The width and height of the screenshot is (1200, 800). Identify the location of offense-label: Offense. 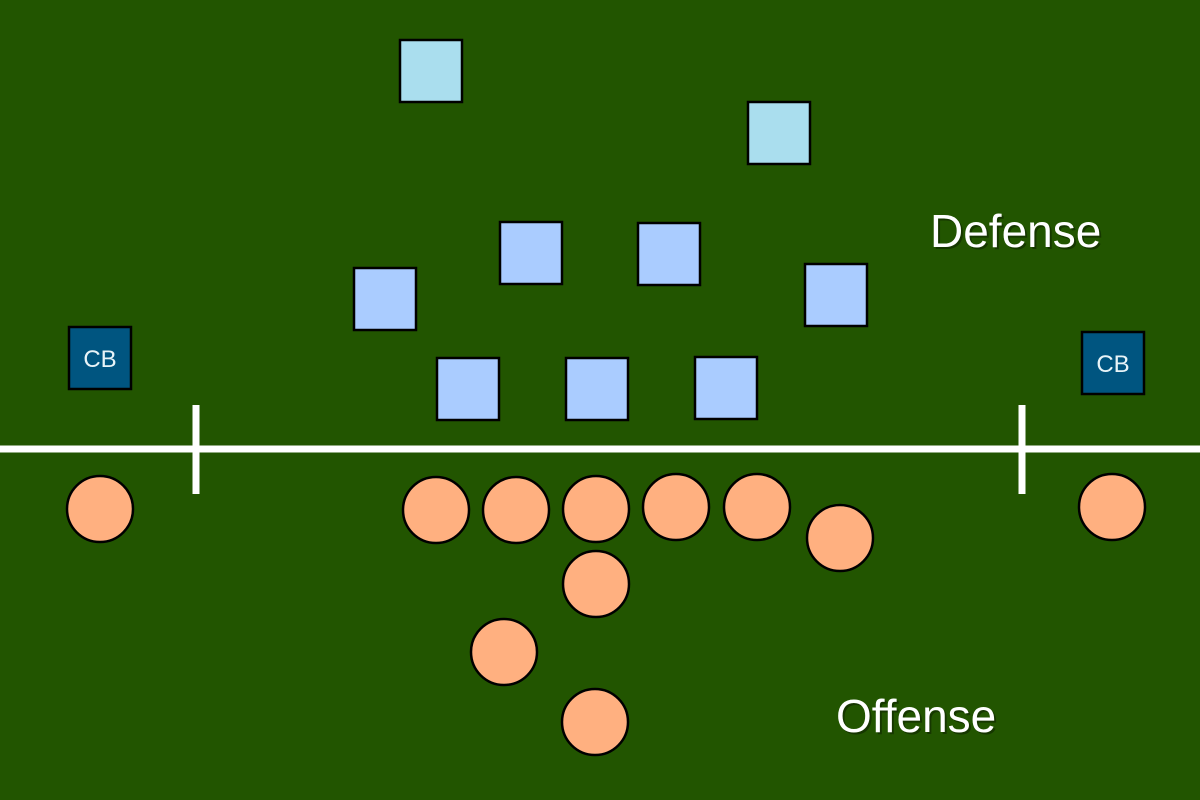
(916, 716).